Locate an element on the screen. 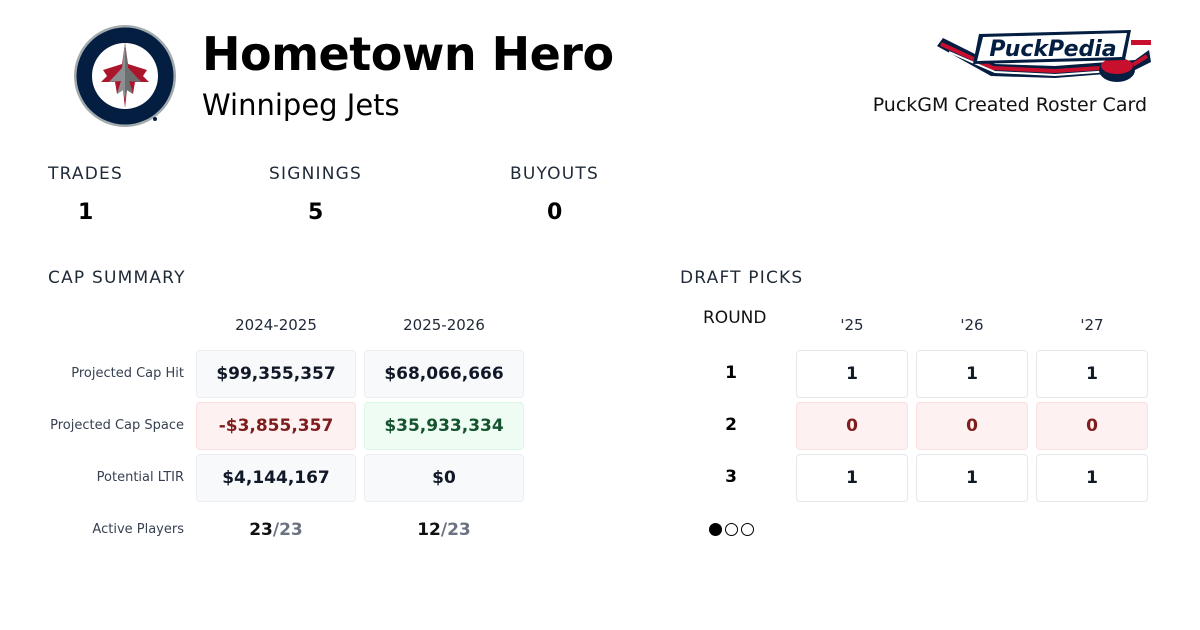  card-title: Hometown Hero is located at coordinates (408, 54).